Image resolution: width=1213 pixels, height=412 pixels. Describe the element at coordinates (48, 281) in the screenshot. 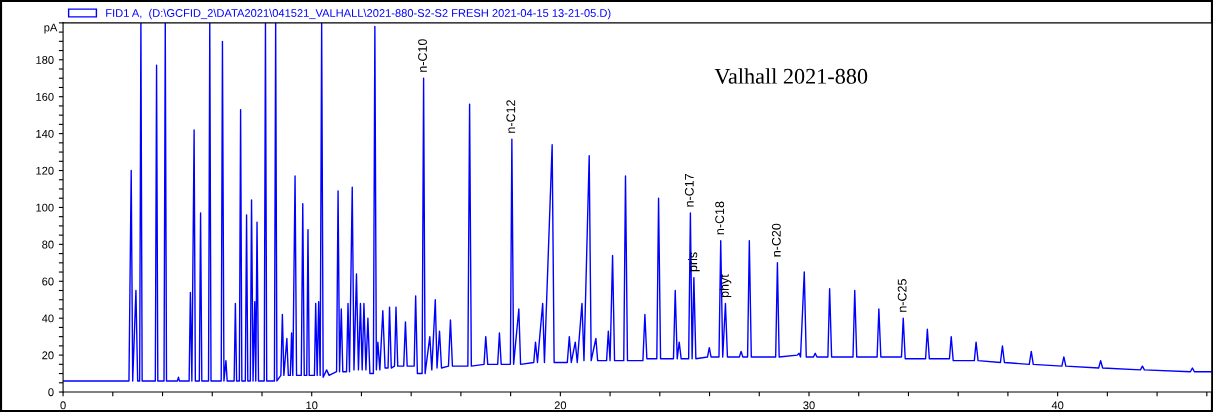

I see `y-tick-label: 60` at that location.